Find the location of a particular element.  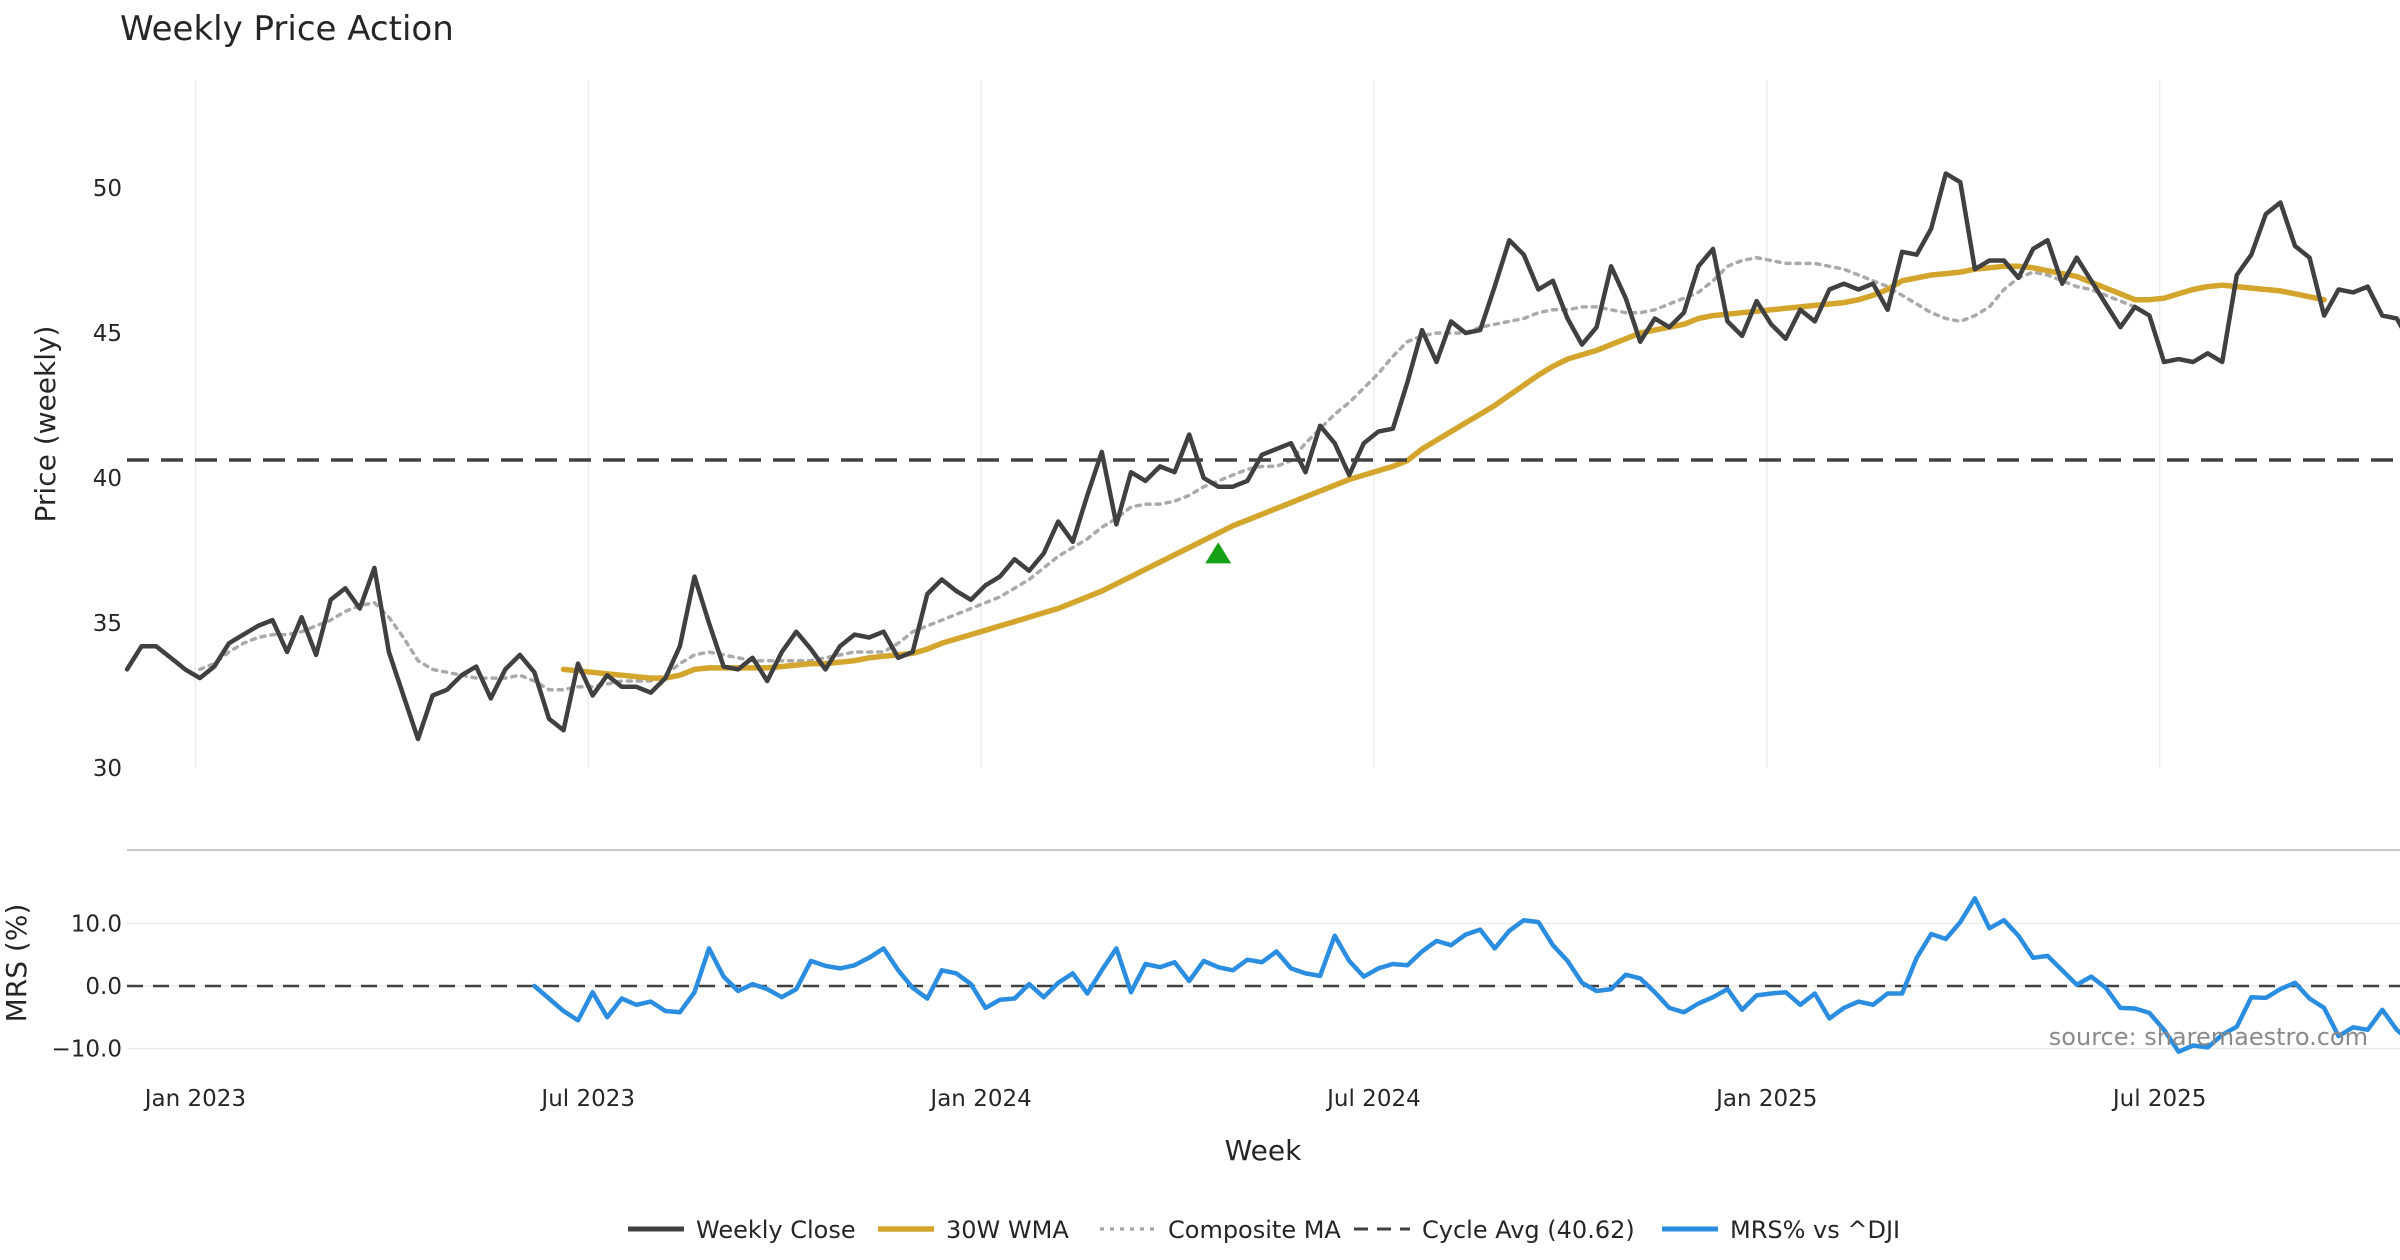

legend-item-weekly-close: Weekly Close is located at coordinates (742, 1230).